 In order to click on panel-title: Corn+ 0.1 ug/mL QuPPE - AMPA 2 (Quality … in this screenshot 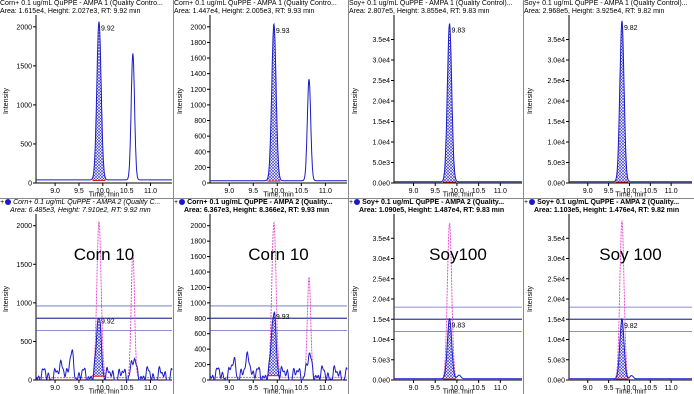, I will do `click(87, 202)`.